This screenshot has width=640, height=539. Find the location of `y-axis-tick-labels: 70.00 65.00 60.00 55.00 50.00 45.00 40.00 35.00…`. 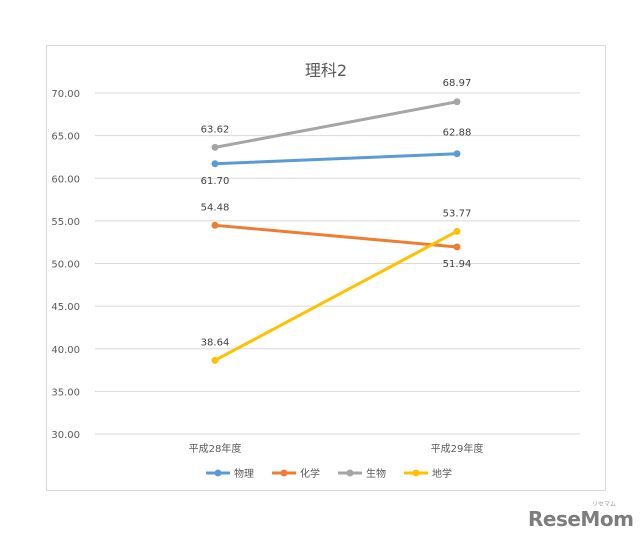

y-axis-tick-labels: 70.00 65.00 60.00 55.00 50.00 45.00 40.00 35.00… is located at coordinates (65, 265).